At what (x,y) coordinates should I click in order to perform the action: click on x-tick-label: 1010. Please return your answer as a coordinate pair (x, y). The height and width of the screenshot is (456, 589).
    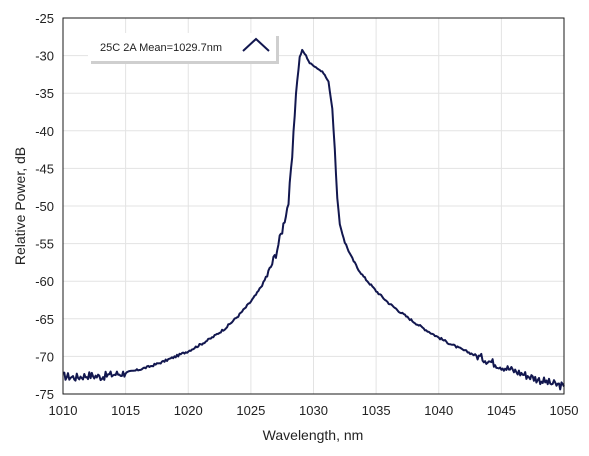
    Looking at the image, I should click on (63, 410).